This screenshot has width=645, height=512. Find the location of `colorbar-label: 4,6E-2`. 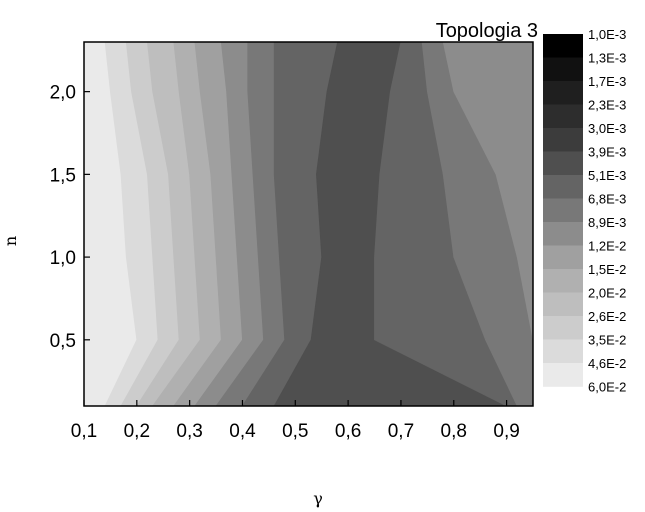

colorbar-label: 4,6E-2 is located at coordinates (607, 363).